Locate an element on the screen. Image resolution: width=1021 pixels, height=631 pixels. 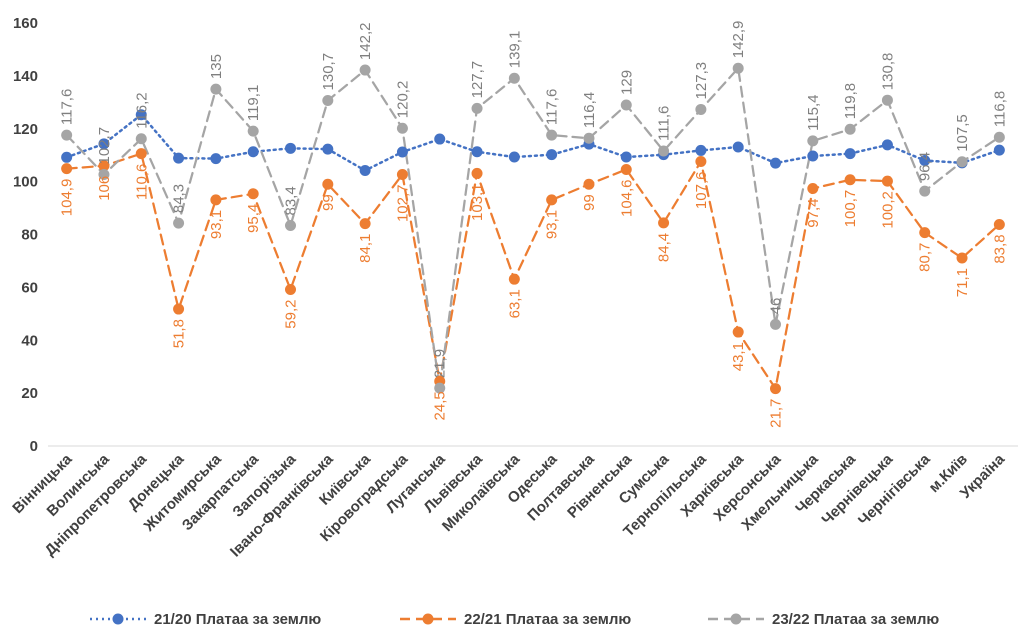
series-2-data-label: 102,7 is located at coordinates (402, 203).